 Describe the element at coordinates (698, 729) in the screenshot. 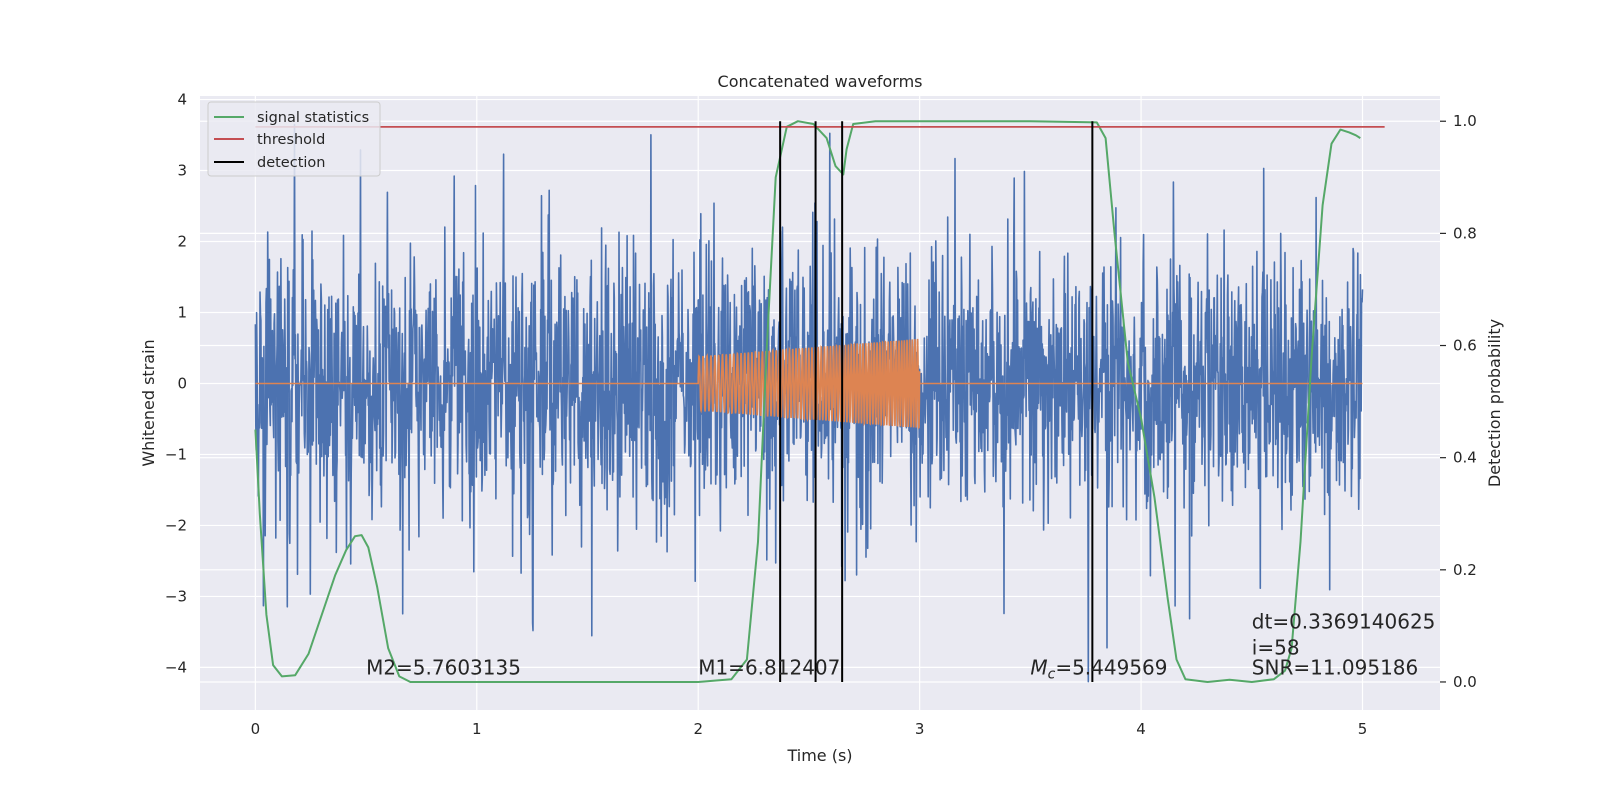

I see `x-tick-label: 2` at that location.